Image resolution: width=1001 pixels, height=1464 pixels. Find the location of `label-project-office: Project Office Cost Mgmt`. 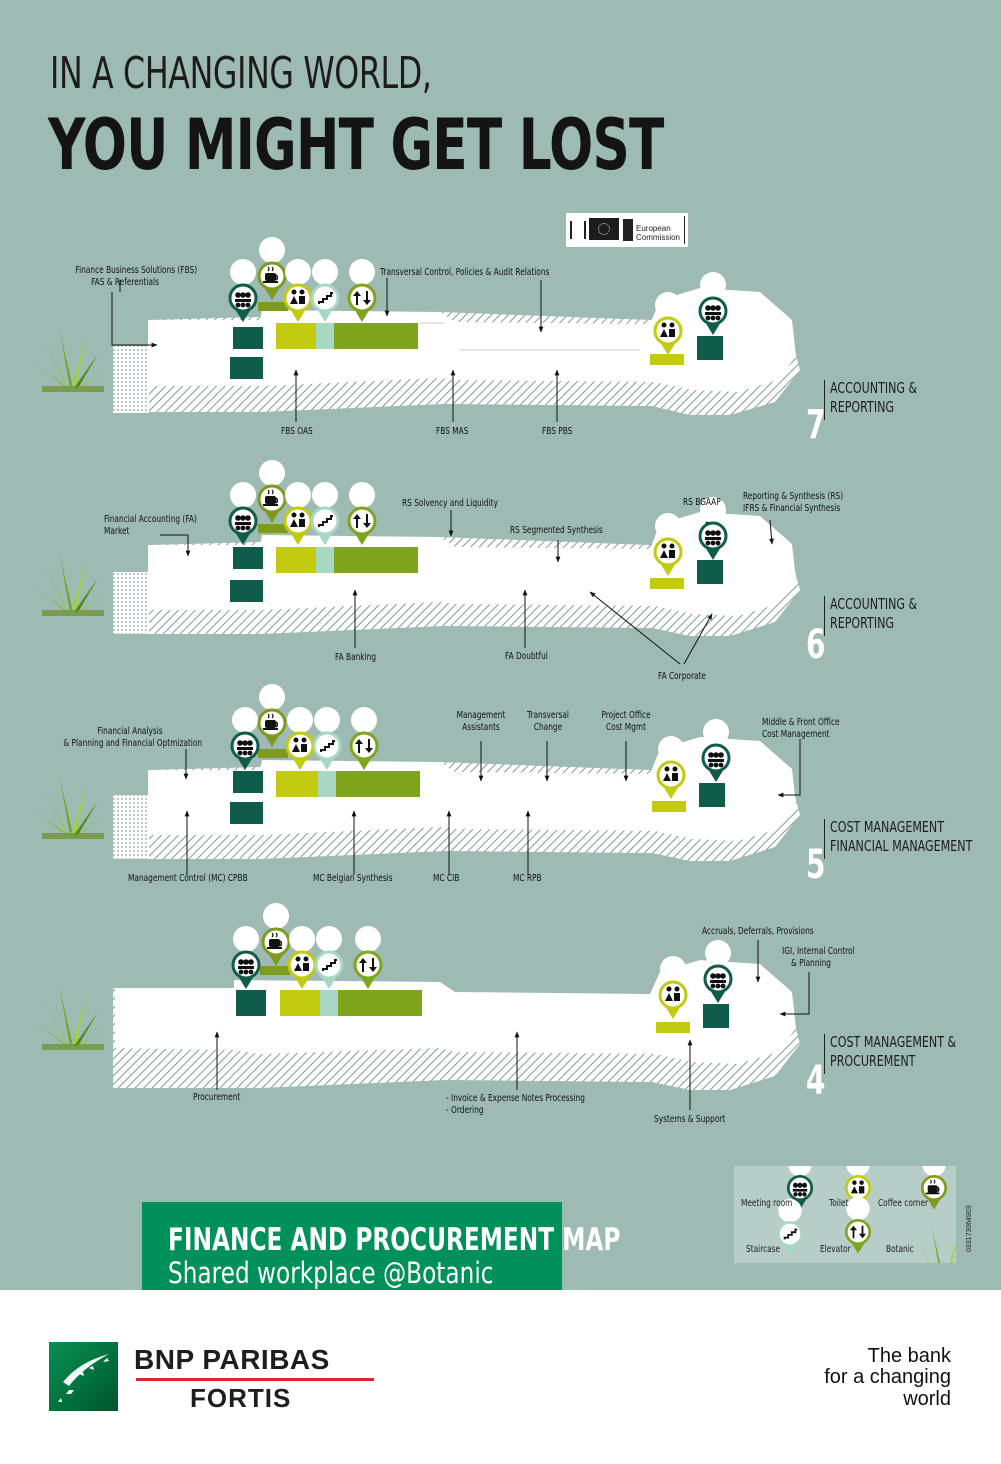

label-project-office: Project Office Cost Mgmt is located at coordinates (626, 721).